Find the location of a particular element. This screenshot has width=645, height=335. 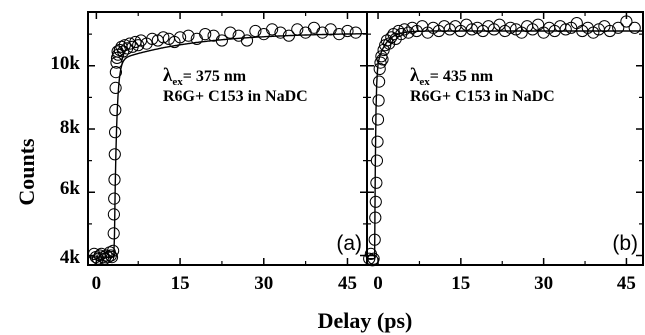

panel-b-x-tick-label: 30 is located at coordinates (543, 283).